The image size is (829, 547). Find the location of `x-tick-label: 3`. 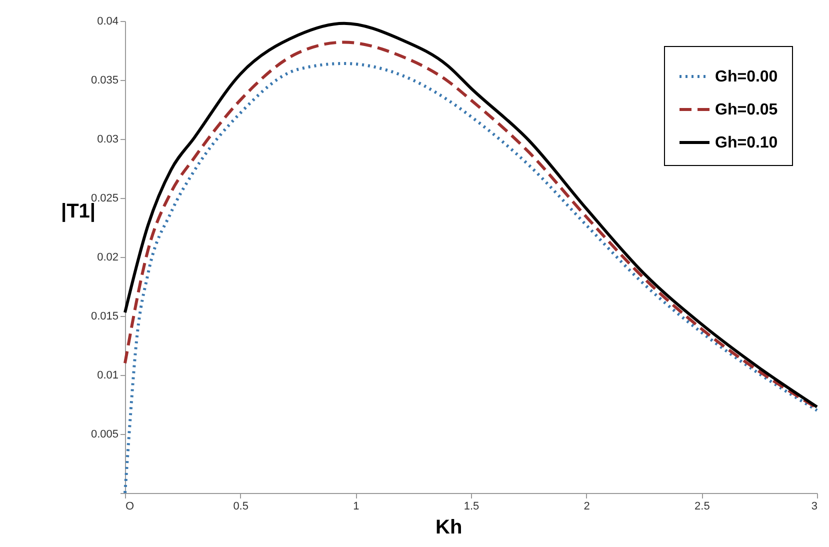

x-tick-label: 3 is located at coordinates (814, 506).